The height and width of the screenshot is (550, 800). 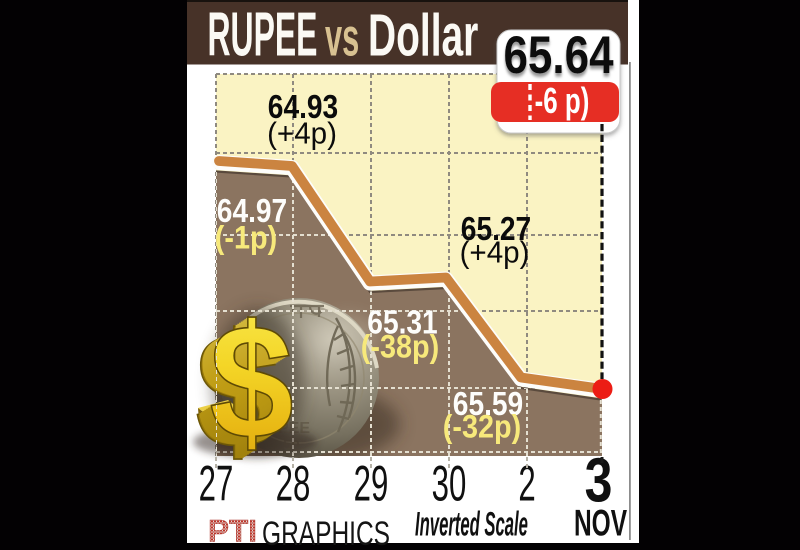 What do you see at coordinates (482, 427) in the screenshot?
I see `svg-text: (-32p)` at bounding box center [482, 427].